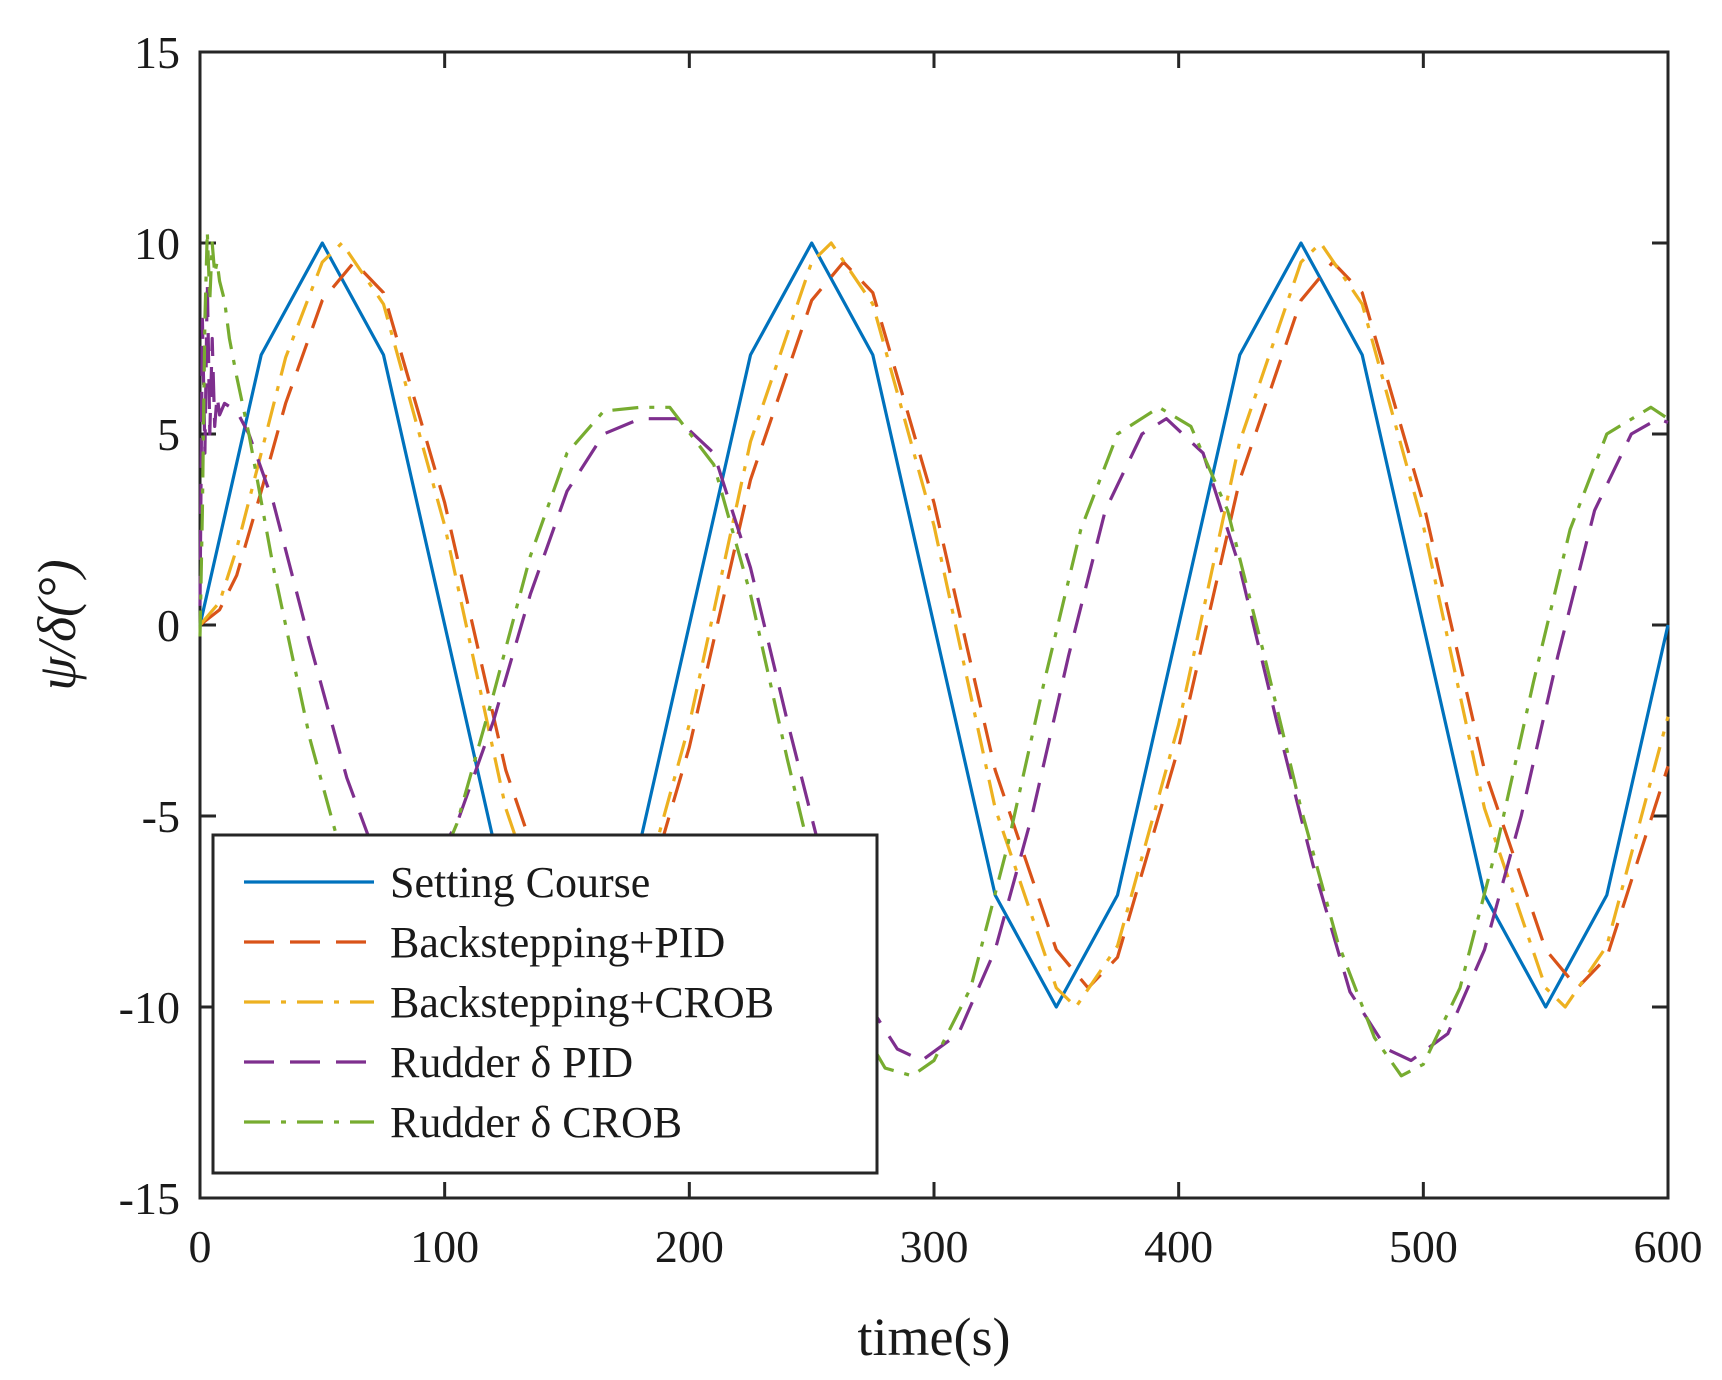 The height and width of the screenshot is (1380, 1722). I want to click on legend-box, so click(545, 1004).